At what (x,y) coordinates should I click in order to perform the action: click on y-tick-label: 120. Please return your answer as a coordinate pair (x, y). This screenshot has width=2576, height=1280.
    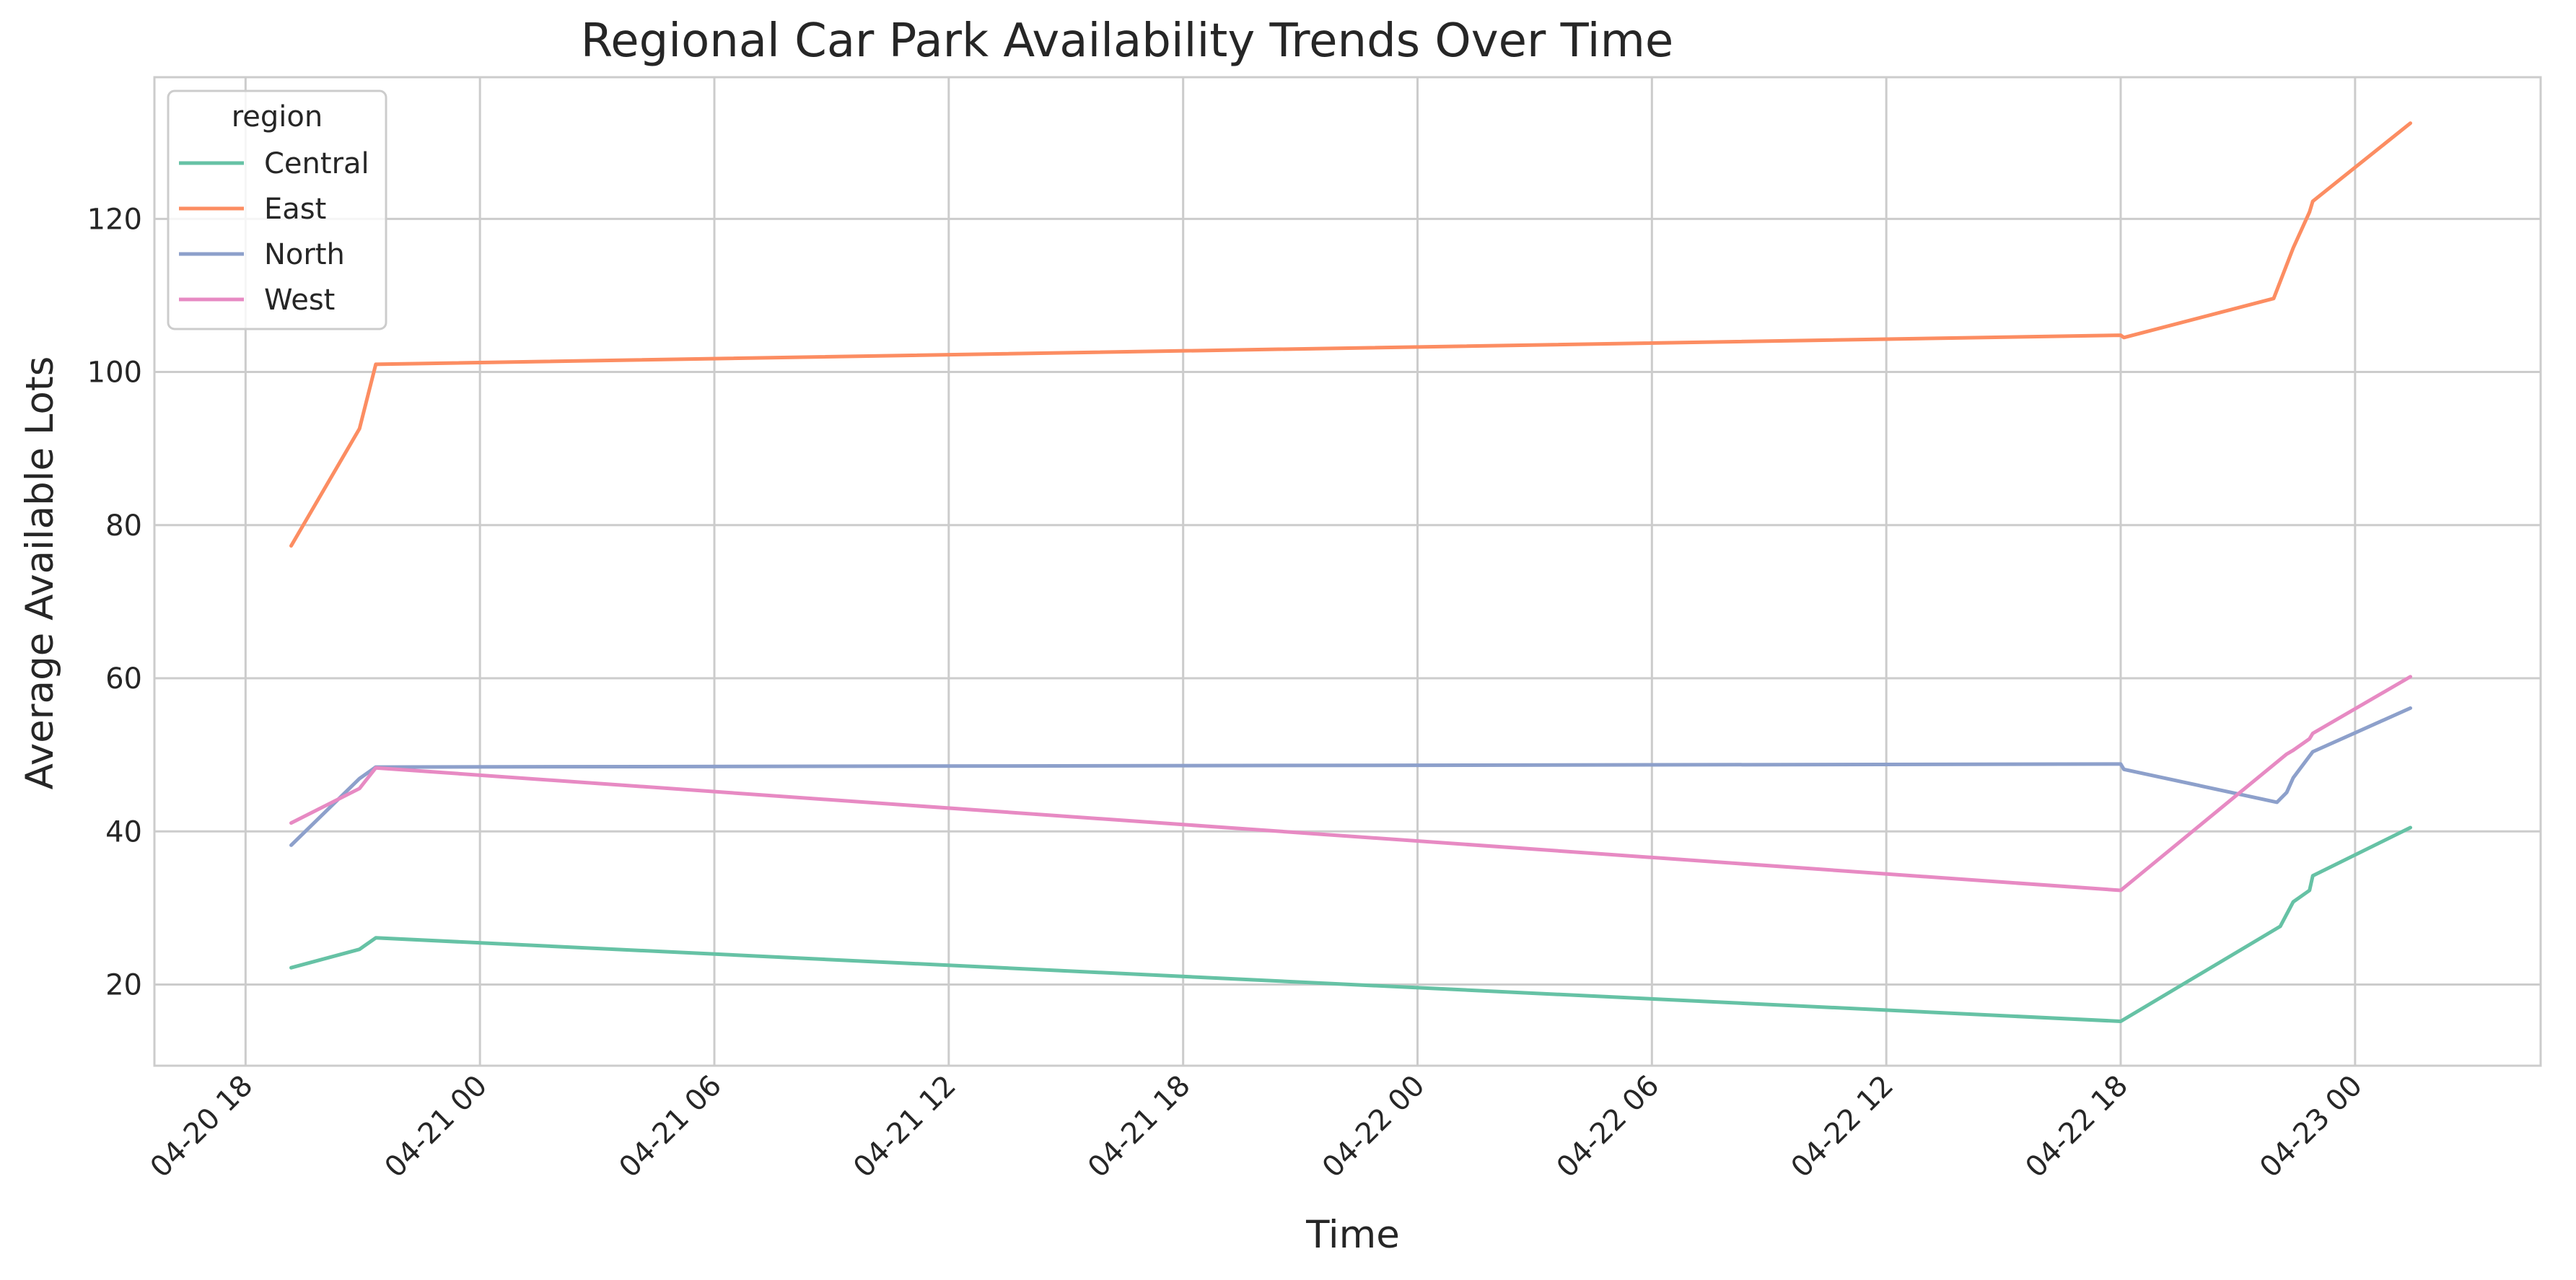
    Looking at the image, I should click on (114, 219).